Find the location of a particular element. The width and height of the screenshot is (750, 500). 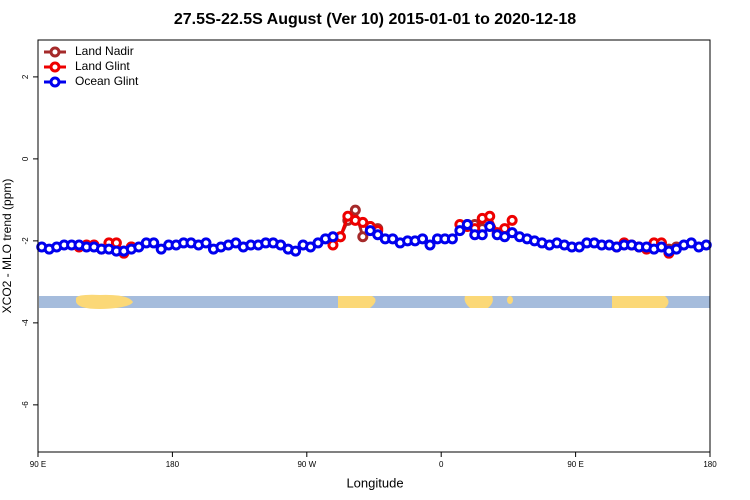

y-tick-label: -6 is located at coordinates (25, 405).